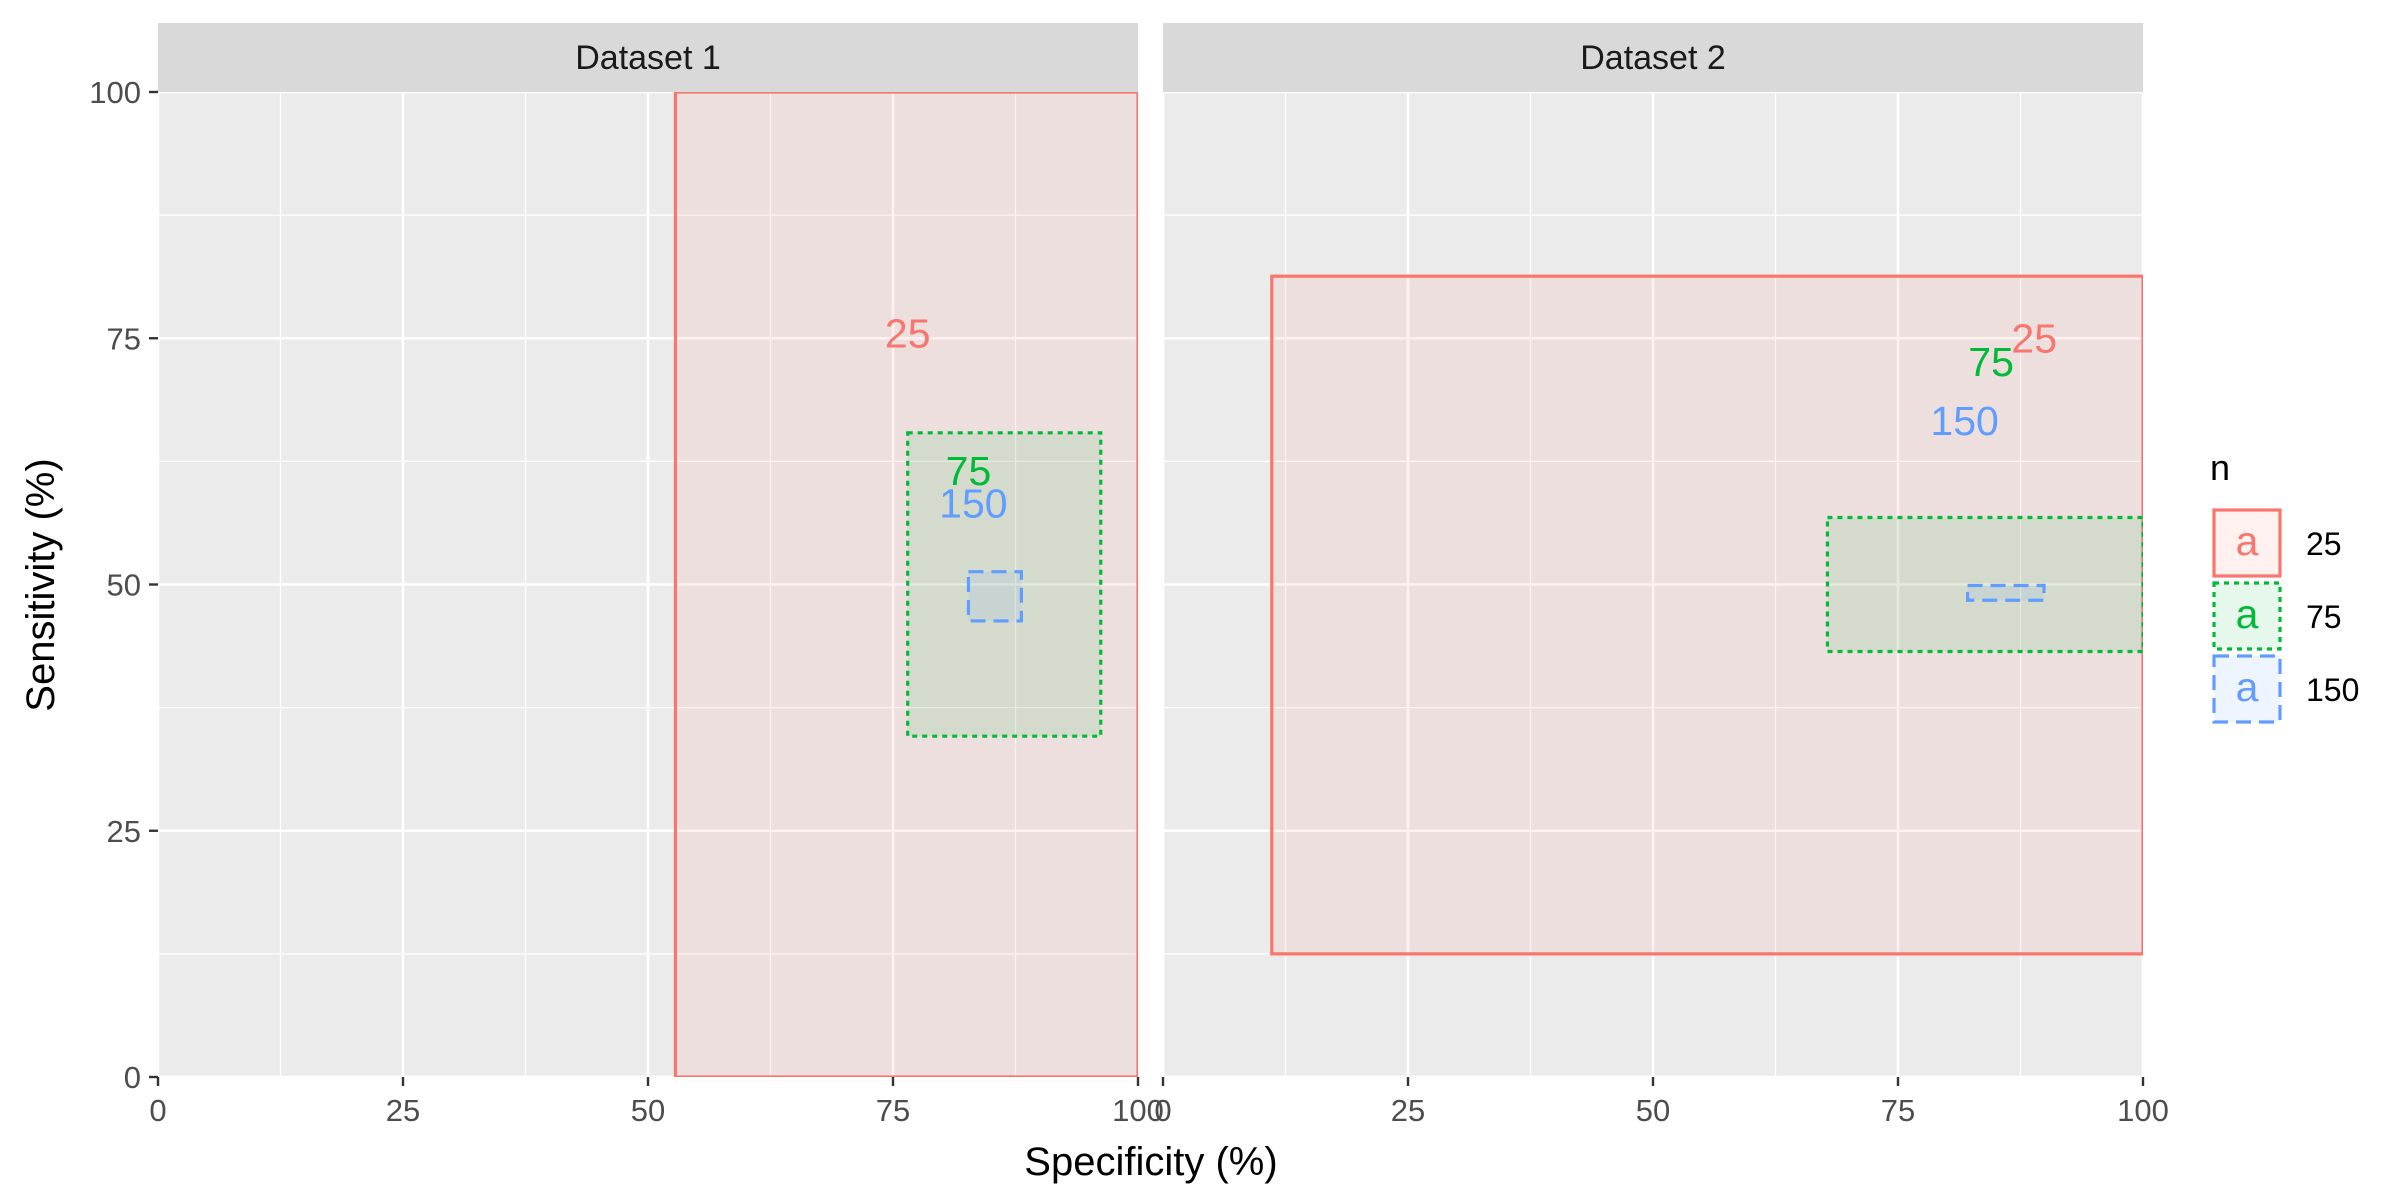 The width and height of the screenshot is (2400, 1200). Describe the element at coordinates (132, 1077) in the screenshot. I see `y-tick-label: 0` at that location.